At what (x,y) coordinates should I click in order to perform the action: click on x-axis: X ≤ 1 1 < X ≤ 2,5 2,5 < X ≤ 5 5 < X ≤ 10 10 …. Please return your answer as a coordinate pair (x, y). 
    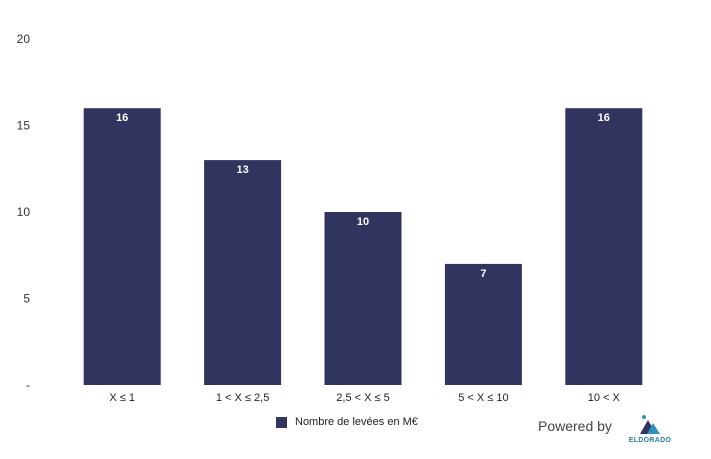
    Looking at the image, I should click on (364, 398).